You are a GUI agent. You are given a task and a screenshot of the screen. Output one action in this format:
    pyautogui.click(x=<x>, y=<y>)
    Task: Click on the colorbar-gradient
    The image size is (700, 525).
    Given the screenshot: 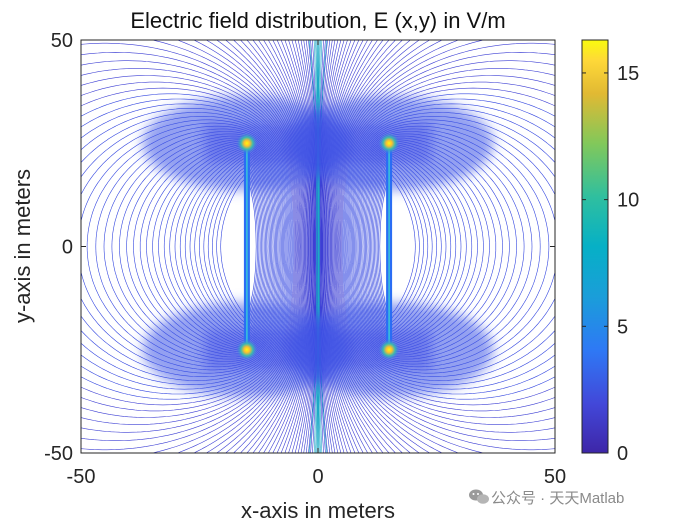 What is the action you would take?
    pyautogui.click(x=595, y=246)
    